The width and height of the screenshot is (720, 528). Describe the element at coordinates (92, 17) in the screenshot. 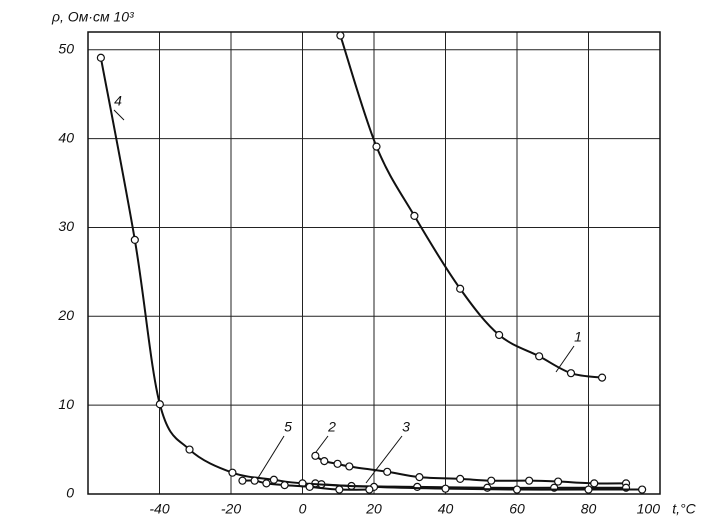

I see `y-axis-label: ρ, Ом·см 10³` at that location.